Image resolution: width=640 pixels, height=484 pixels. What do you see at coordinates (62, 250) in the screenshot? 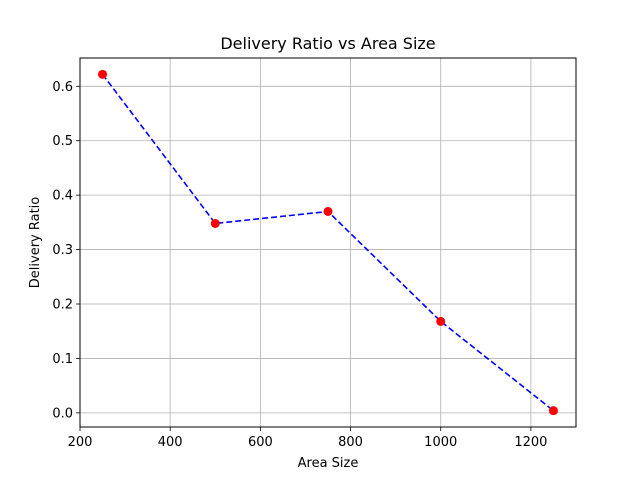
I see `y-tick-label: 0.3` at bounding box center [62, 250].